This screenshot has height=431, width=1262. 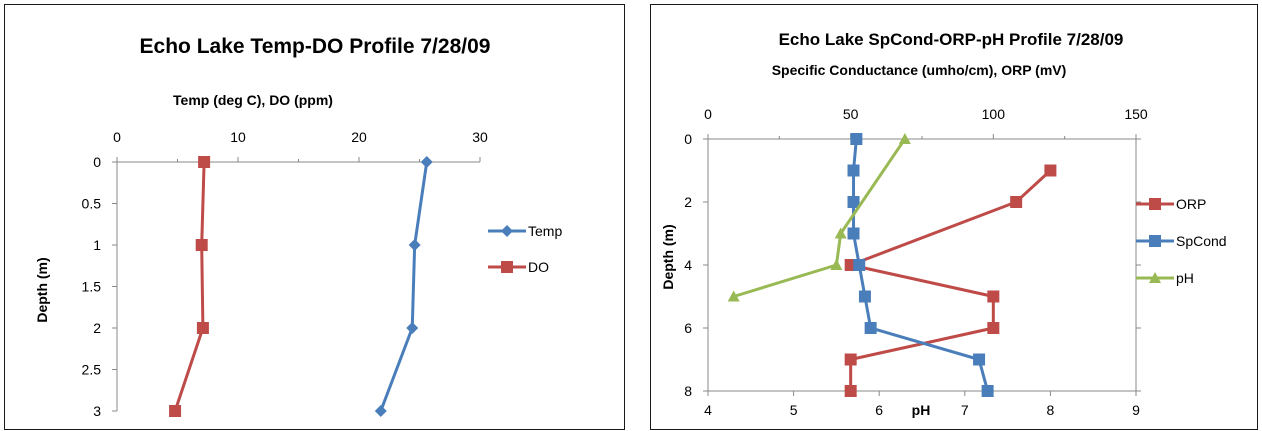 What do you see at coordinates (1191, 204) in the screenshot?
I see `legend-label-orp: ORP` at bounding box center [1191, 204].